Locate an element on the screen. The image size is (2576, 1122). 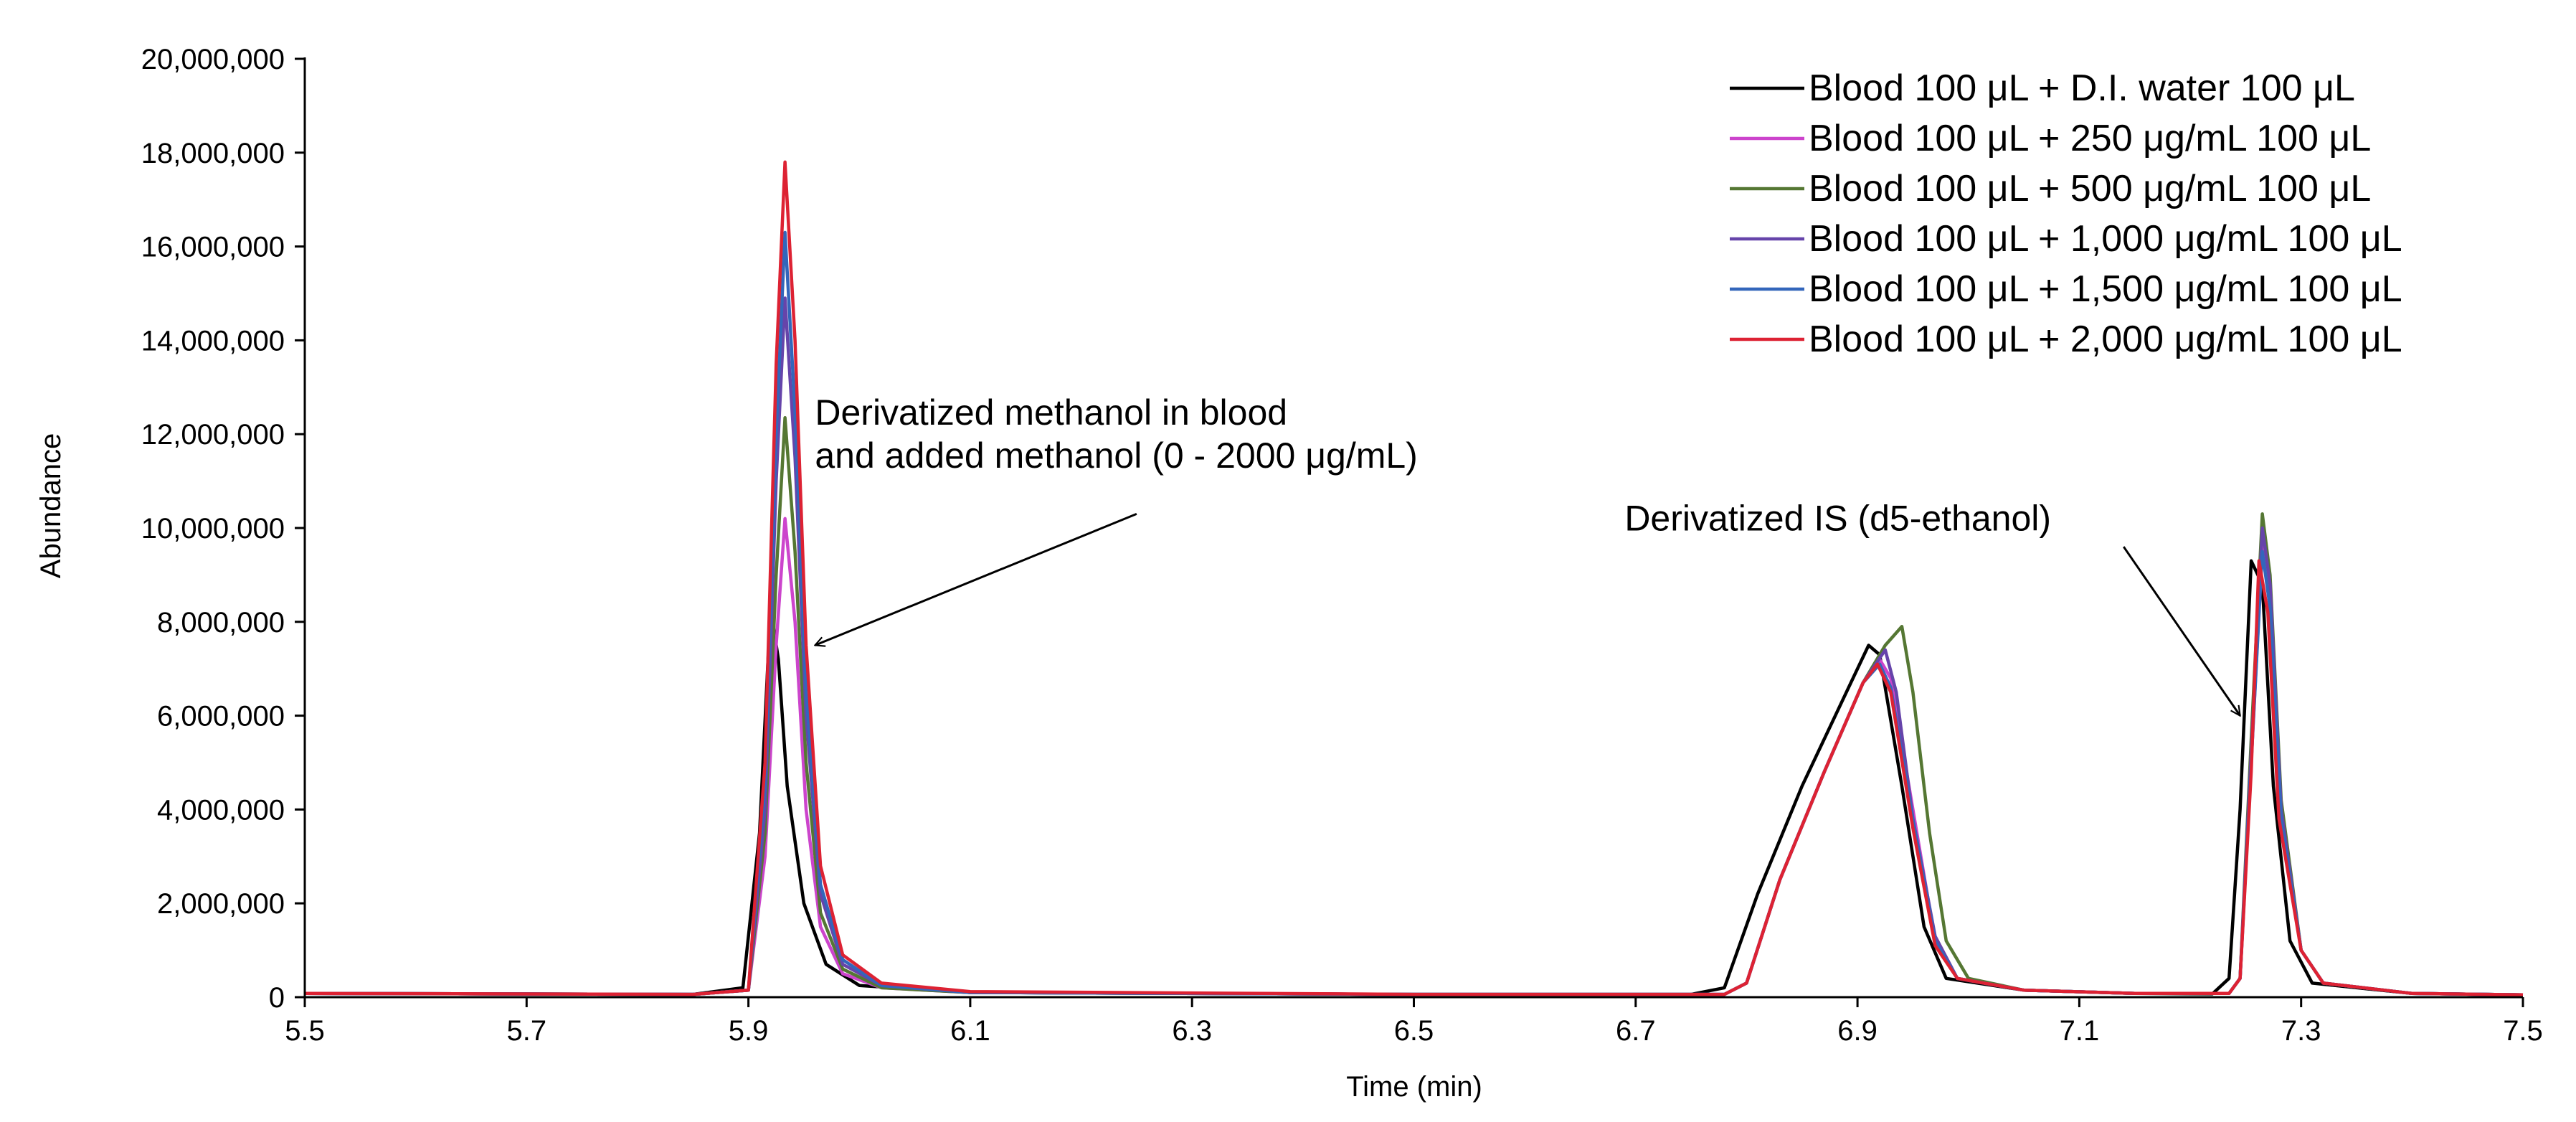
y-tick-label: 4,000,000 is located at coordinates (221, 810).